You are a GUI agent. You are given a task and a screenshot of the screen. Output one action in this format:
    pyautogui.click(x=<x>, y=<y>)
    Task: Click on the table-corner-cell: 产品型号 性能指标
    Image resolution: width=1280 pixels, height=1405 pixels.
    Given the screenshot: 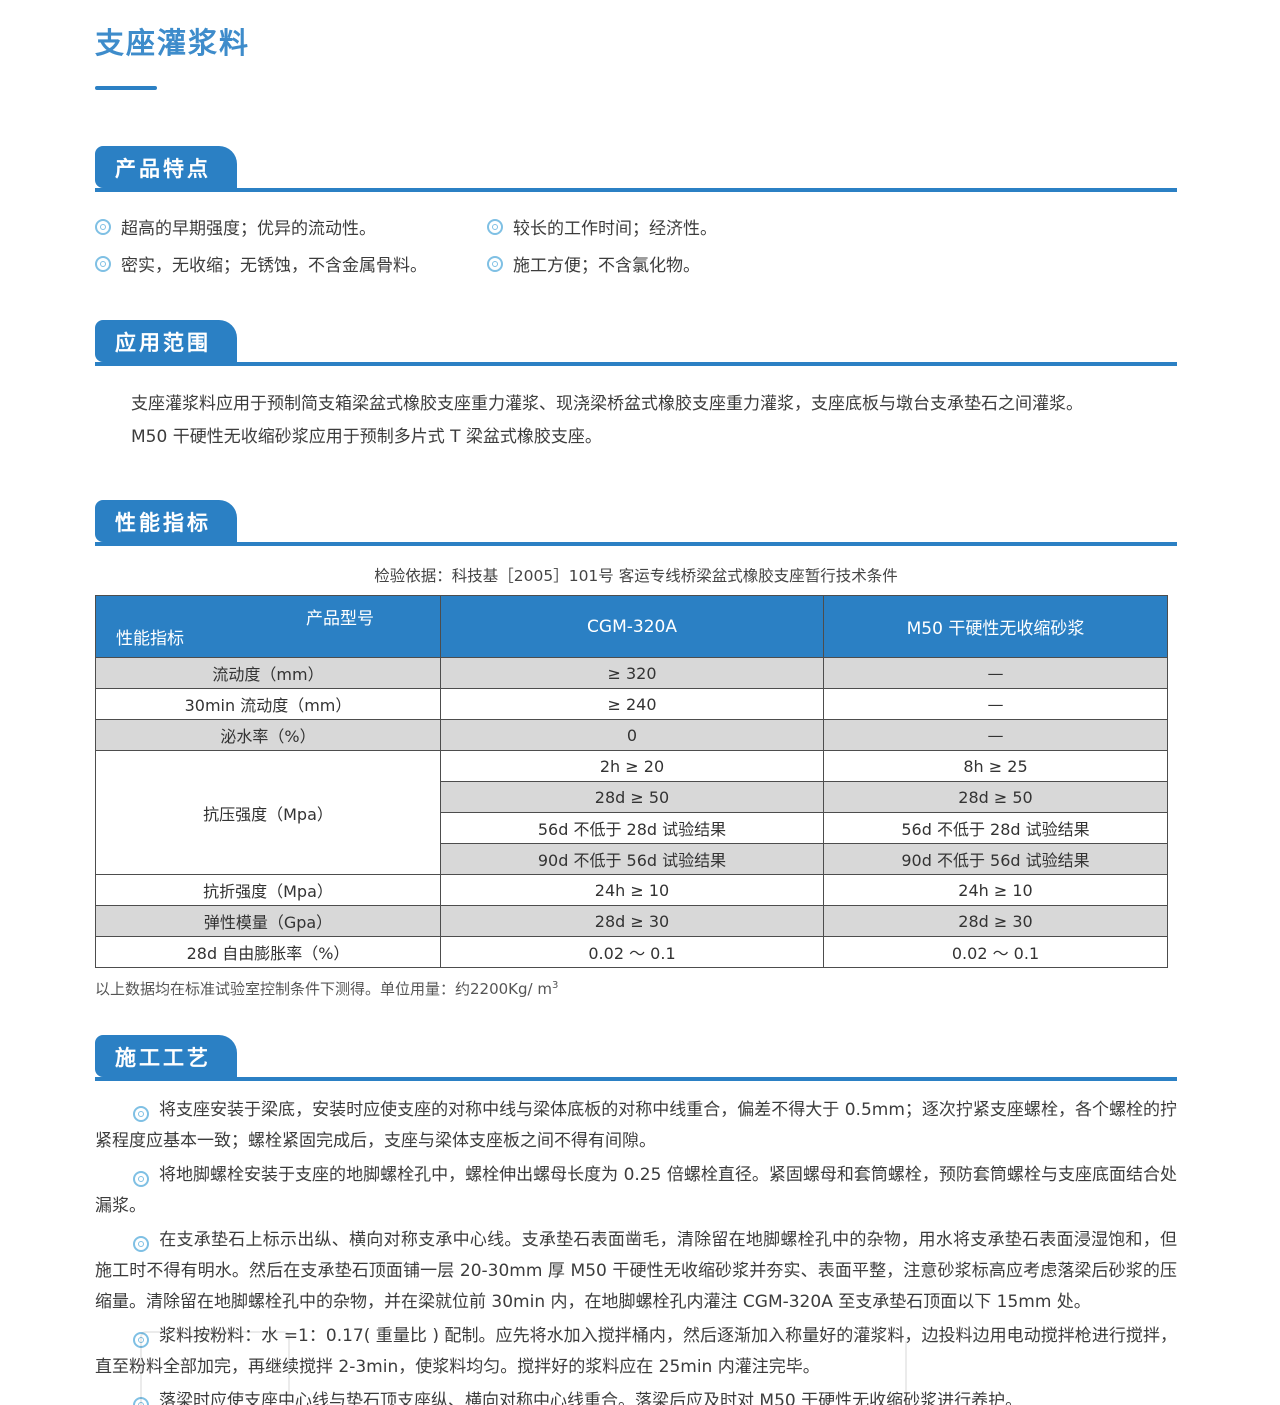 What is the action you would take?
    pyautogui.click(x=268, y=626)
    